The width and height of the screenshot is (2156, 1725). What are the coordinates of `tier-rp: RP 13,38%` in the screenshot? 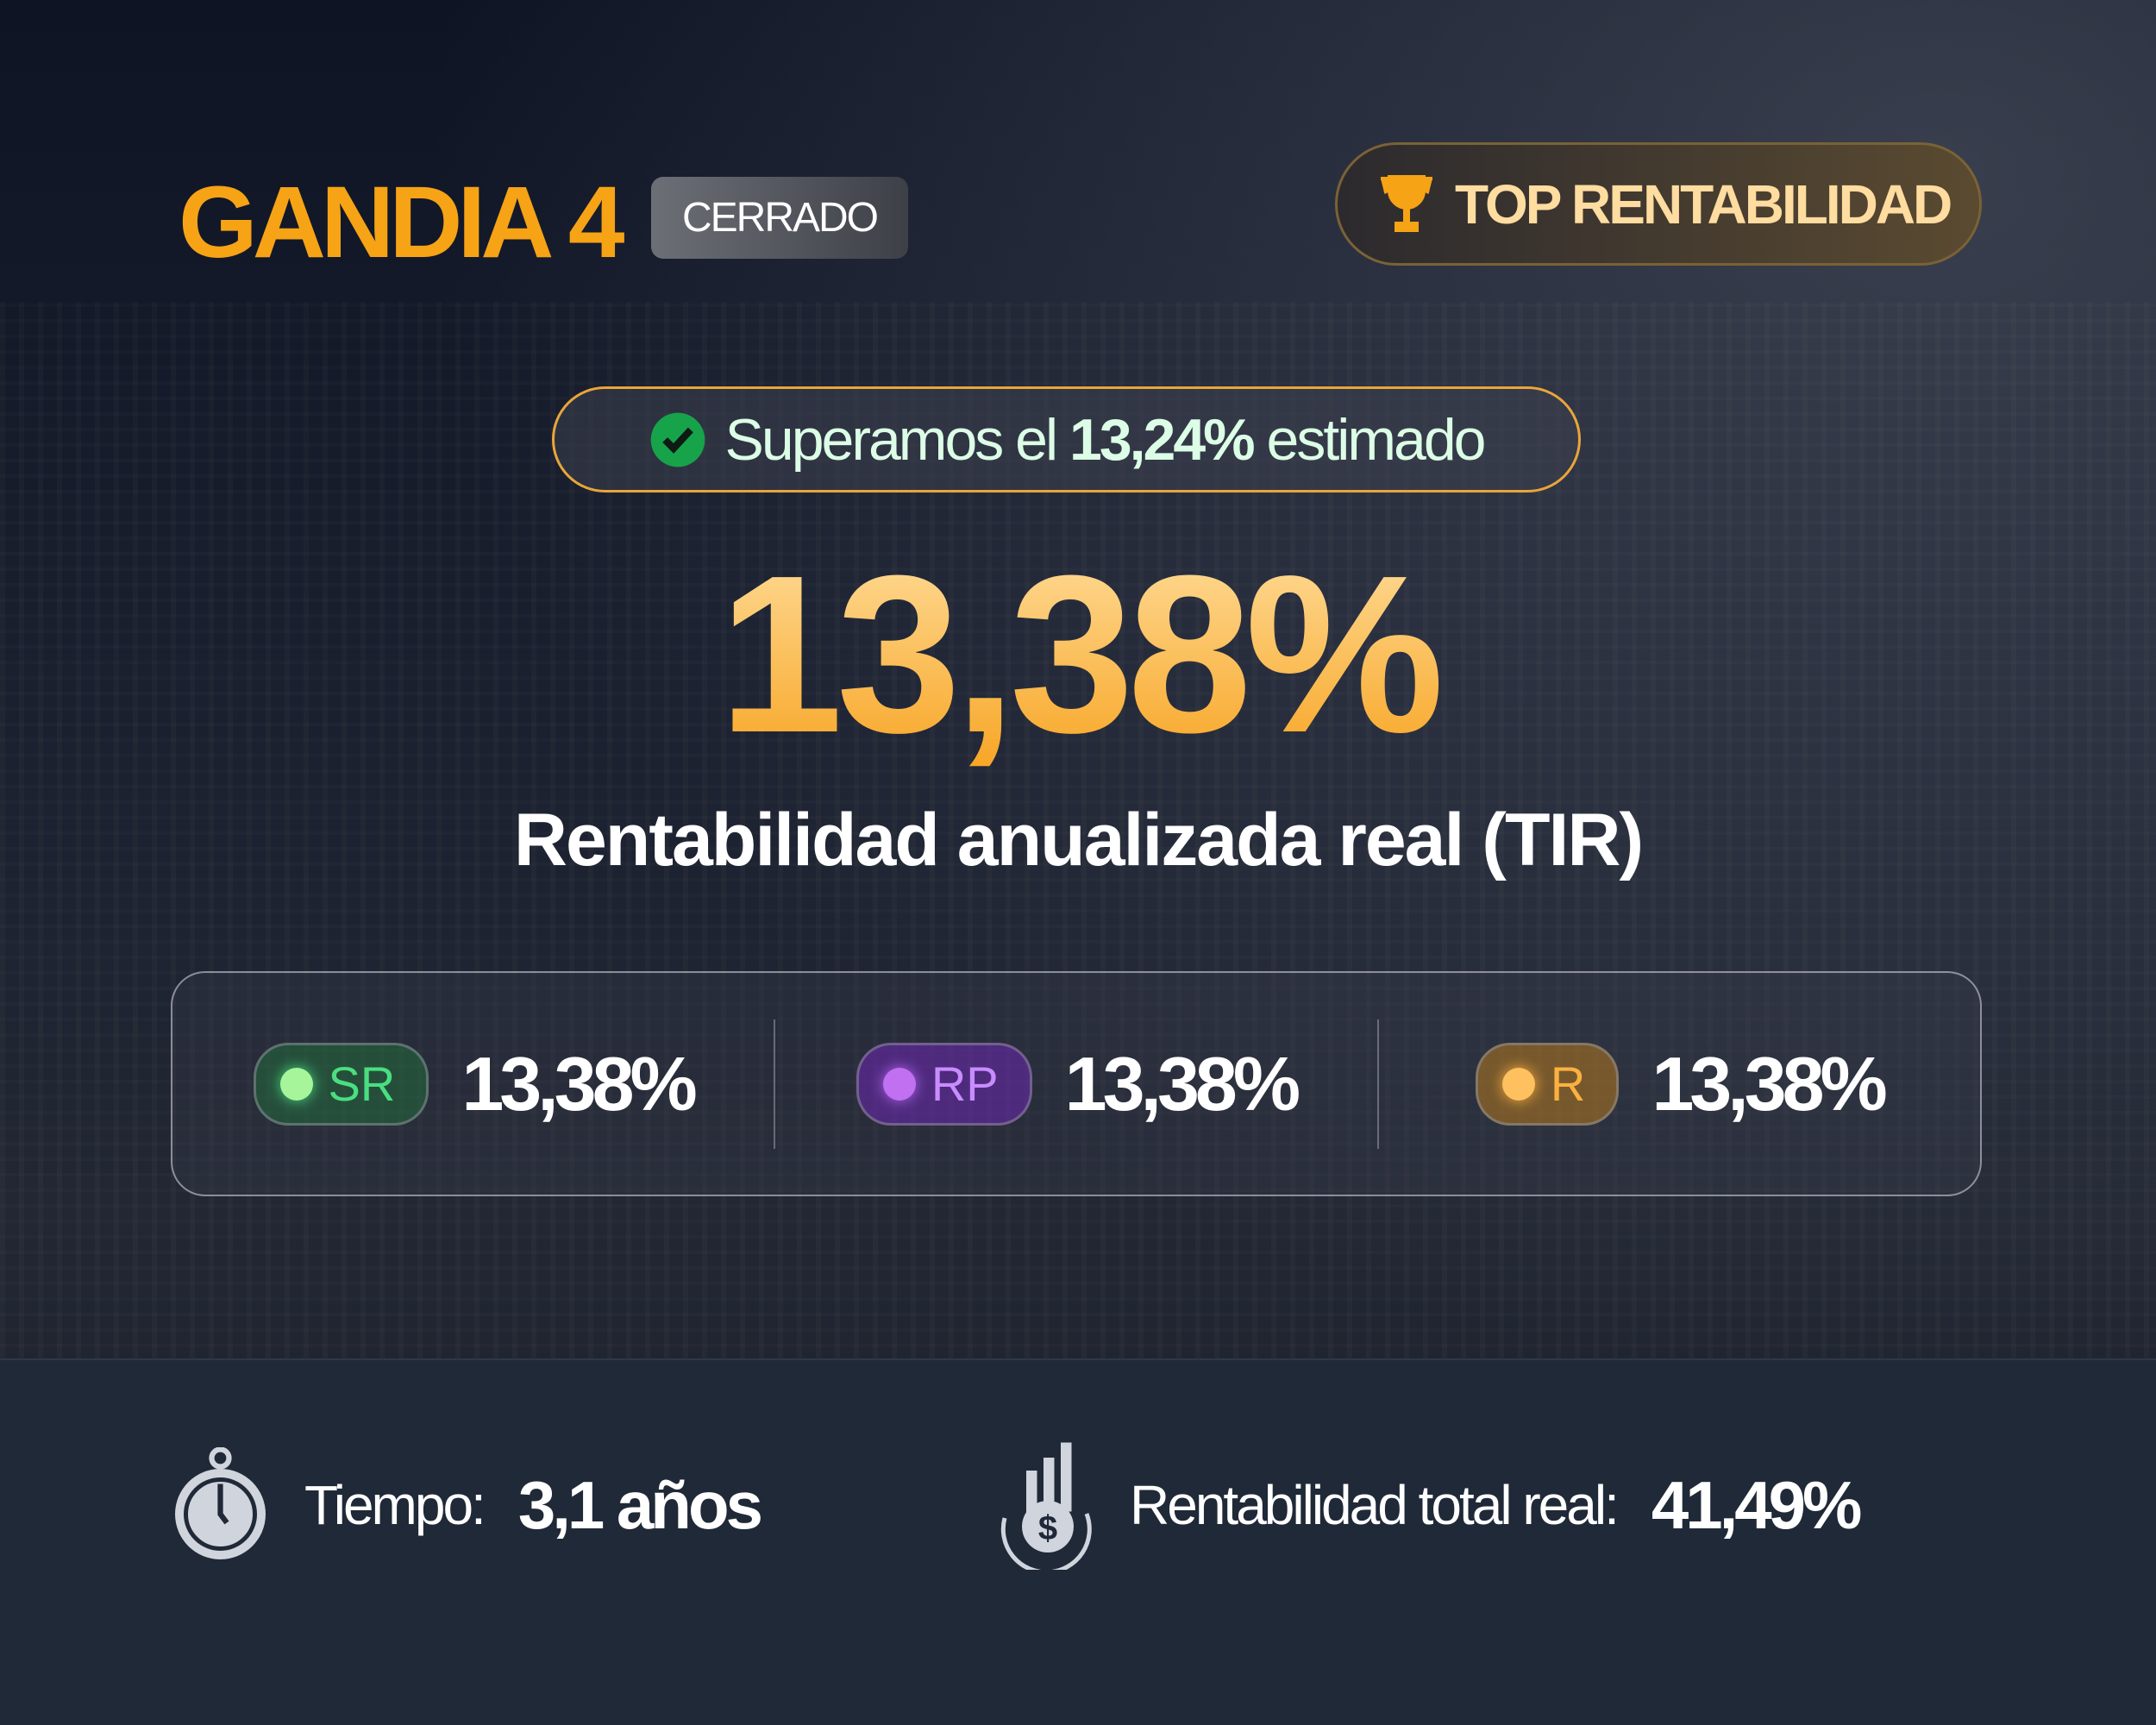 It's located at (1075, 1084).